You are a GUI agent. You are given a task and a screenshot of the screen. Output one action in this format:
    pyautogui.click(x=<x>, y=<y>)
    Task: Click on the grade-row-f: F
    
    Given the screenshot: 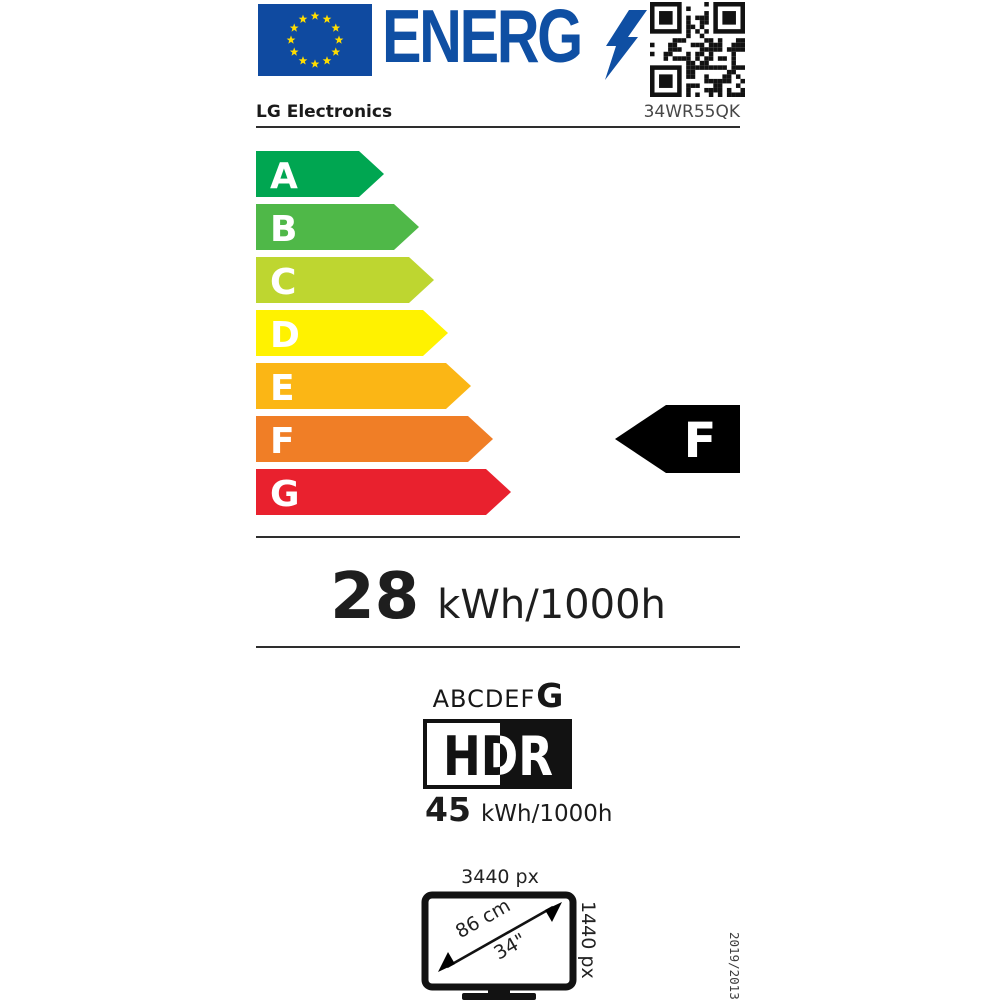 What is the action you would take?
    pyautogui.click(x=383, y=439)
    